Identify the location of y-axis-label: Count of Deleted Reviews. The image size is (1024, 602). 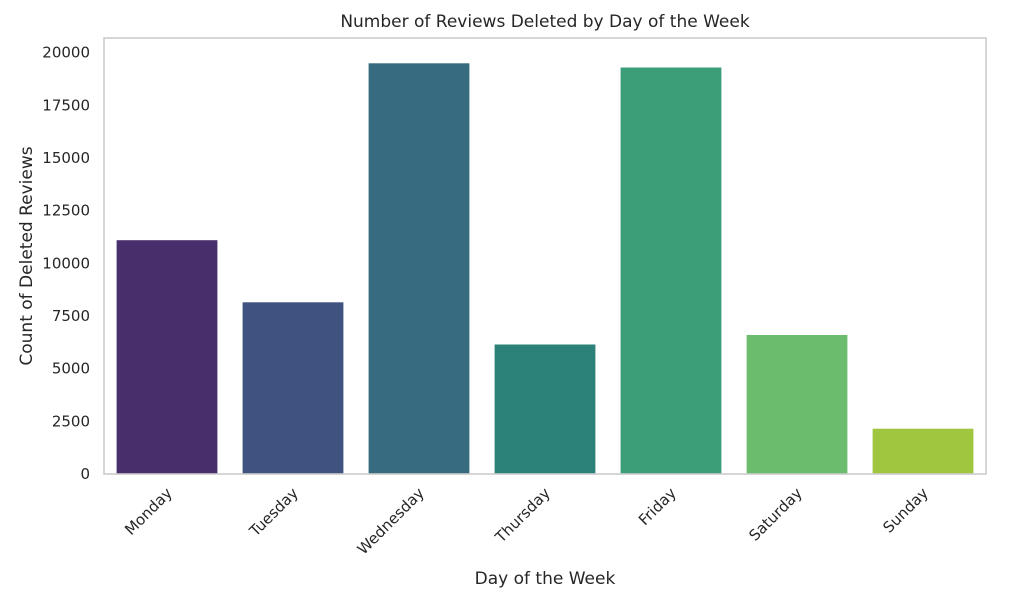
(27, 255).